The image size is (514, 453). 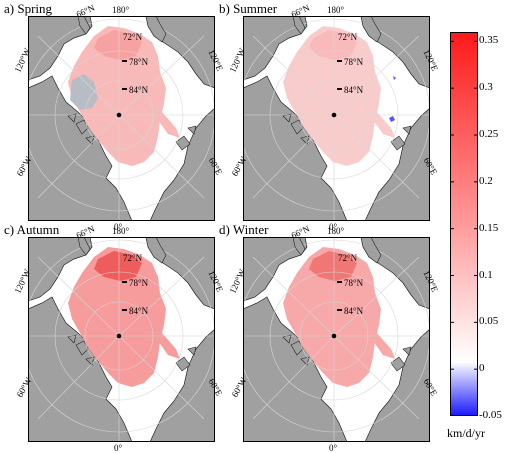 What do you see at coordinates (489, 134) in the screenshot?
I see `colorbar-tick-label: 0.25` at bounding box center [489, 134].